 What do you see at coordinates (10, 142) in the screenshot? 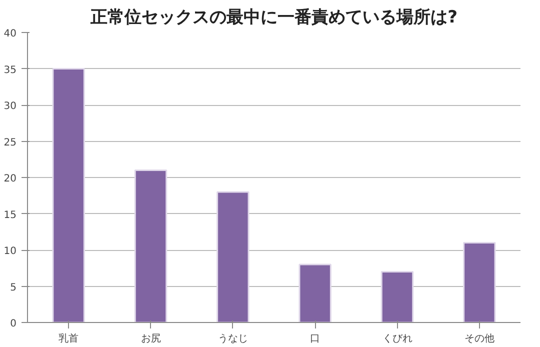
I see `y-tick-label: 25` at bounding box center [10, 142].